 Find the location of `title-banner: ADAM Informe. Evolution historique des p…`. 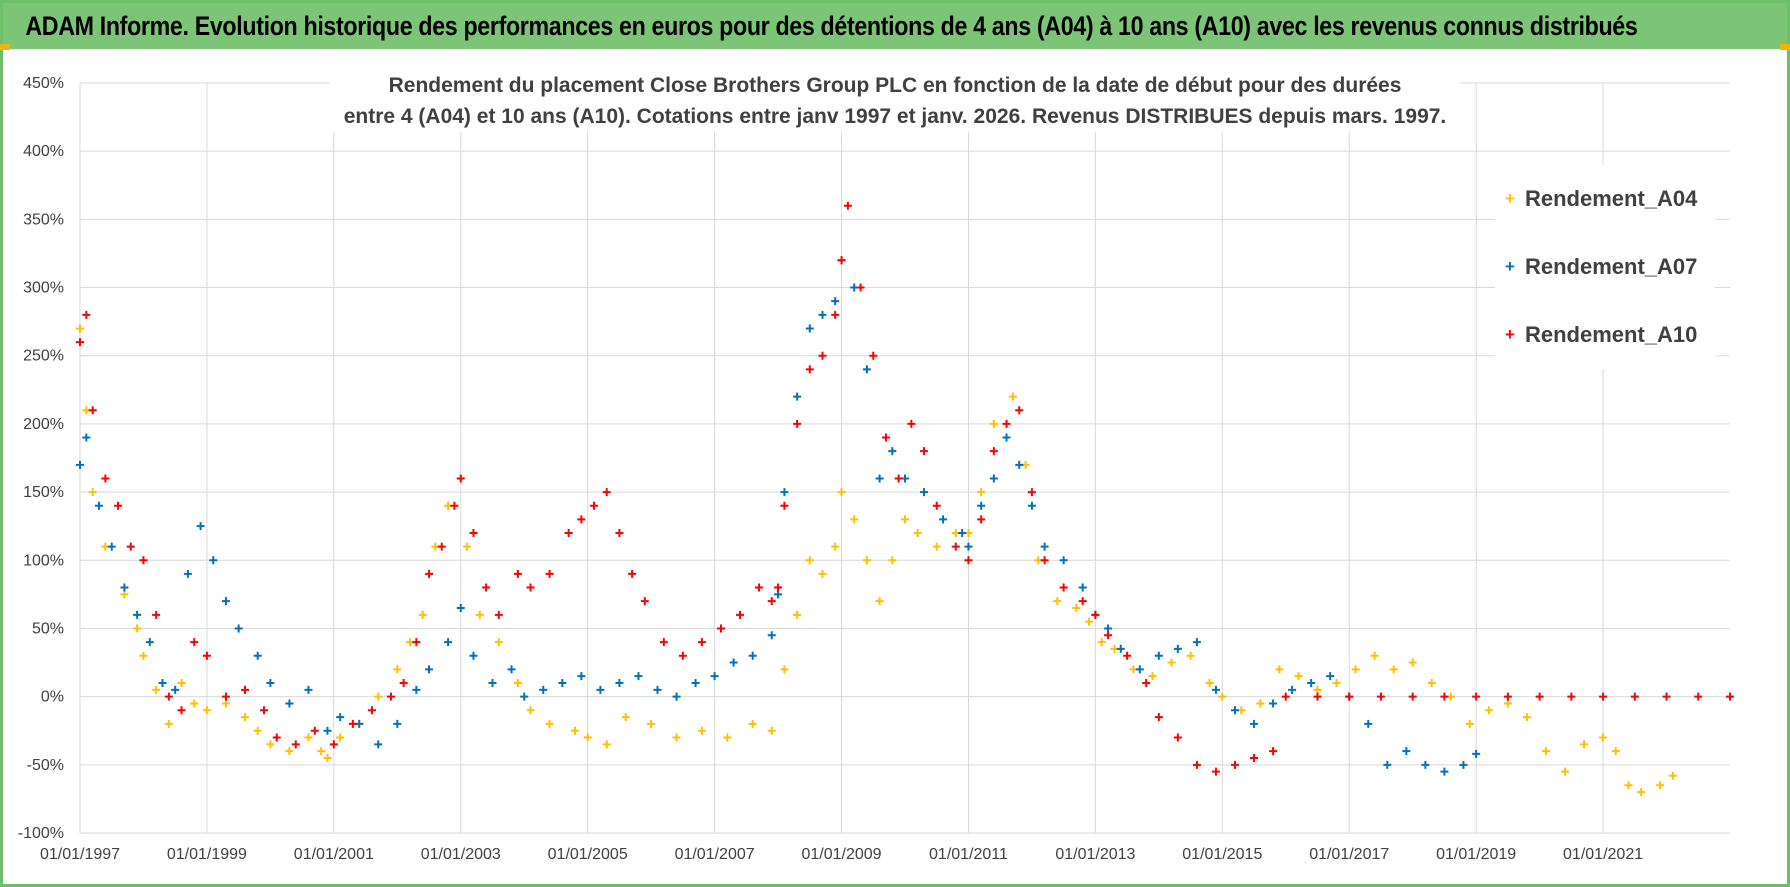

title-banner: ADAM Informe. Evolution historique des p… is located at coordinates (895, 26).